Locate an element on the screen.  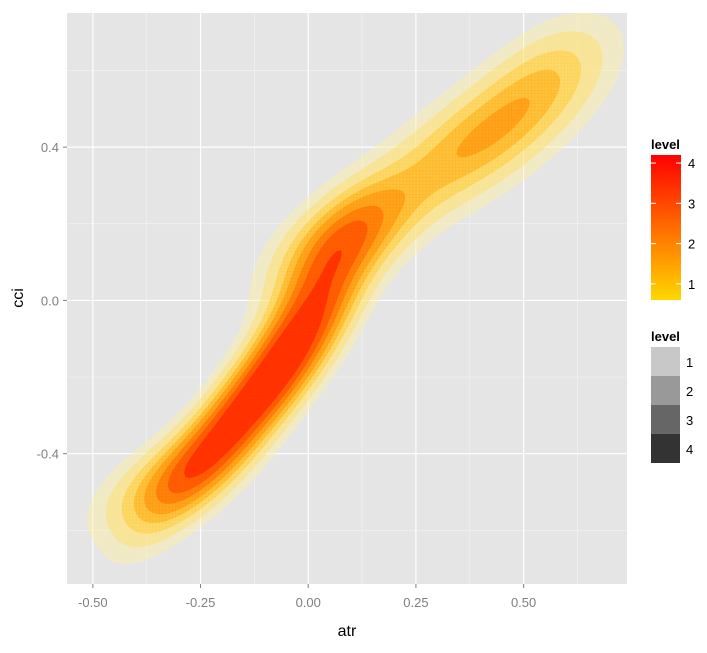
y-axis-ticks: -0.4 0.0 0.4 is located at coordinates (52, 301).